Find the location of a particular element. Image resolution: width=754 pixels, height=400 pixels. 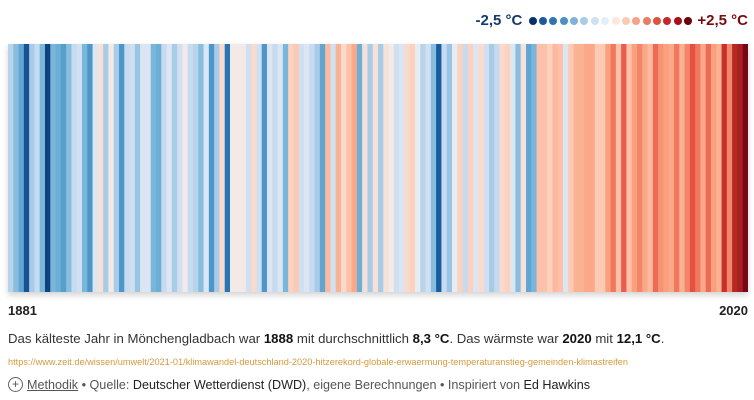

stripe-1905 is located at coordinates (137, 168).